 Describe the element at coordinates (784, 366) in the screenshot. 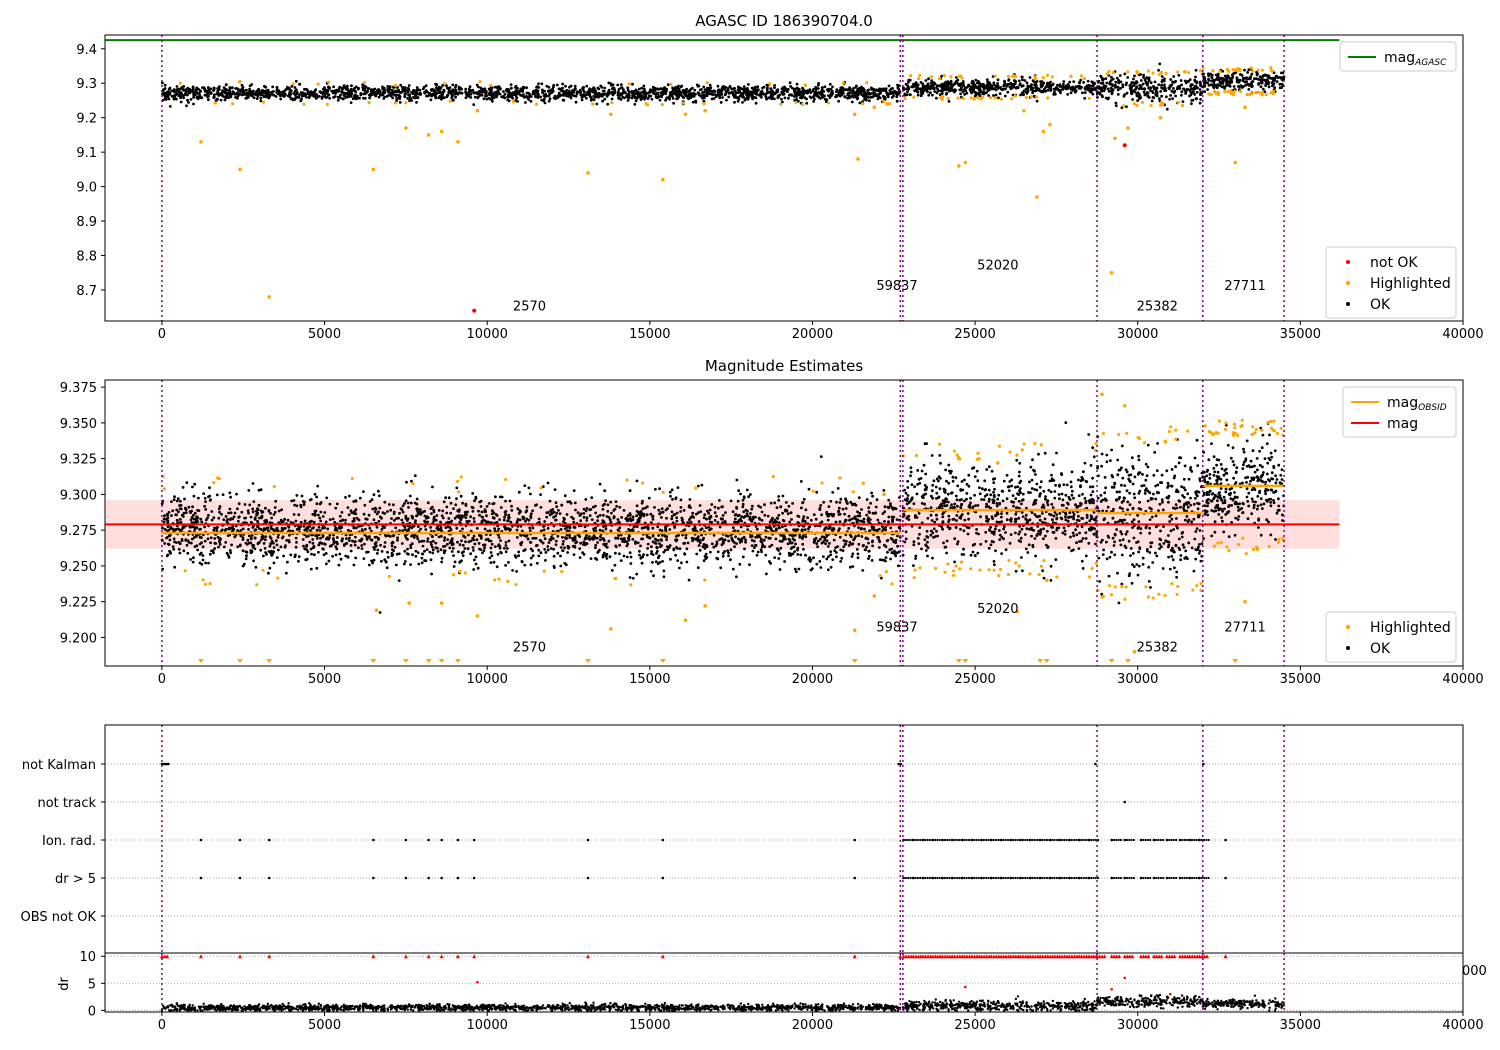

I see `panel2-title: Magnitude Estimates` at that location.